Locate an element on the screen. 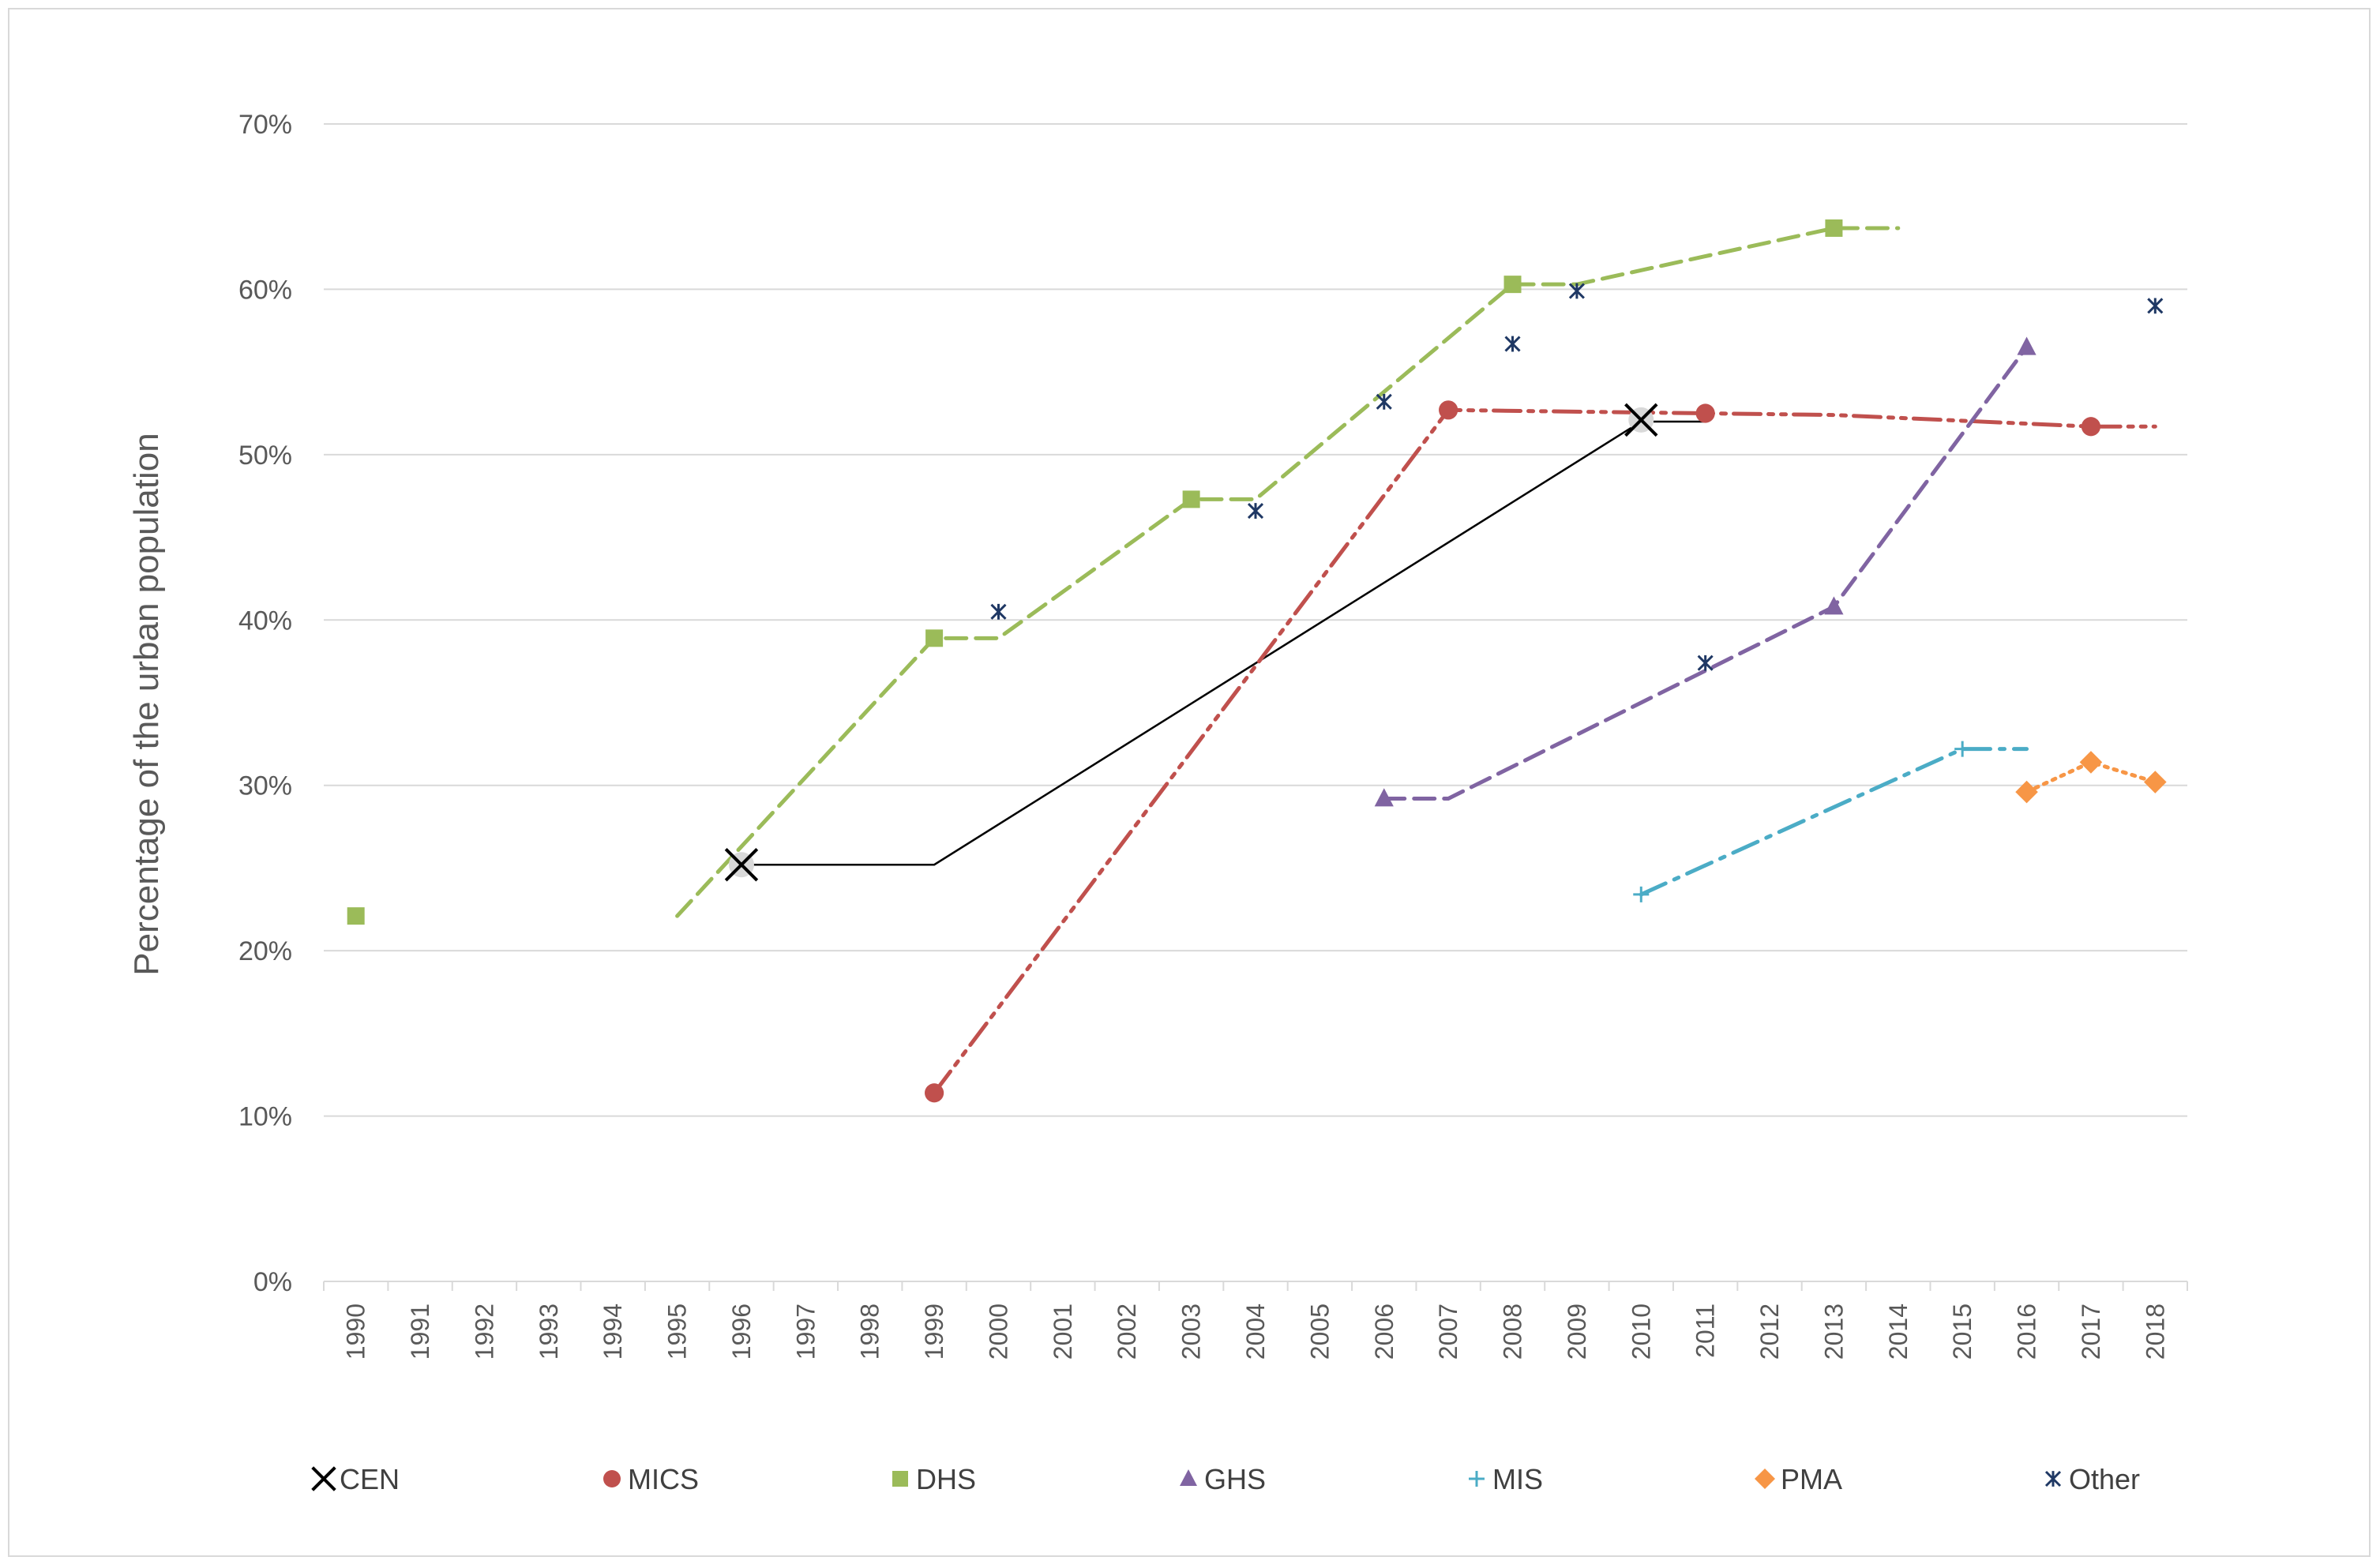  x-tick-label: 2000 is located at coordinates (998, 1332).